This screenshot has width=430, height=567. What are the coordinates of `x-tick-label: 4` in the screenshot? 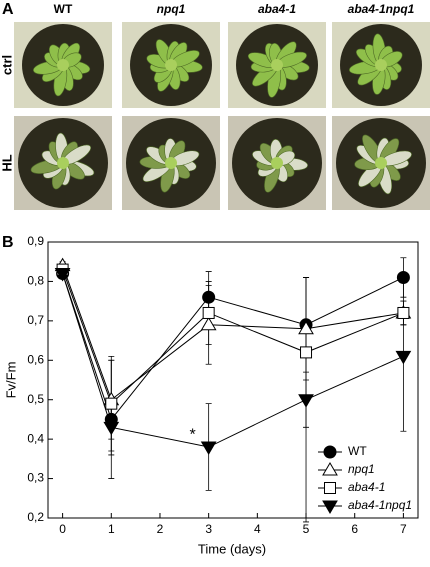 It's located at (257, 529).